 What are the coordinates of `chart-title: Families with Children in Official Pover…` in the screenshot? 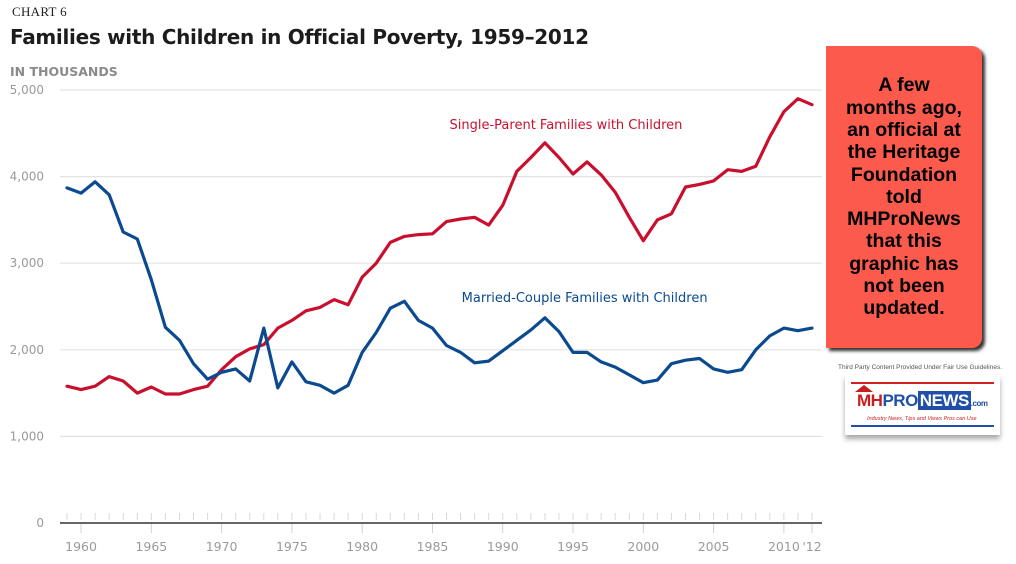 It's located at (299, 37).